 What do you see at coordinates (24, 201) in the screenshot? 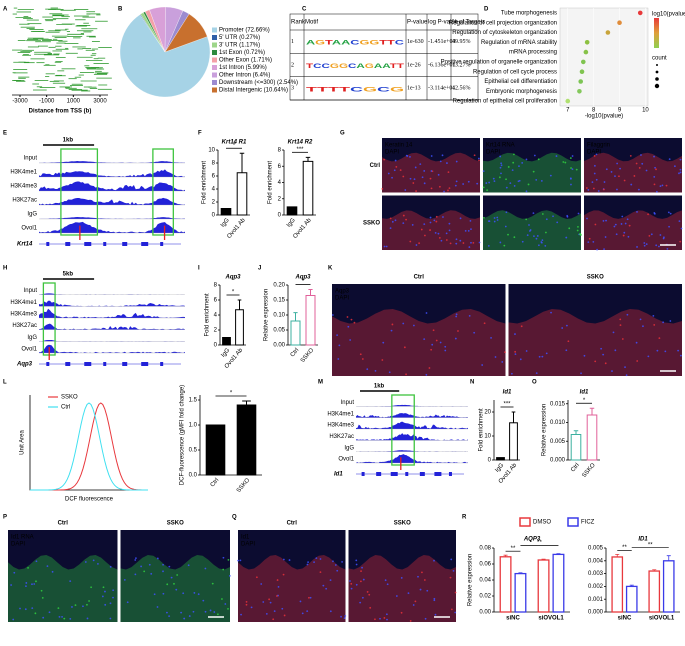
I see `track-label: H3K27ac` at bounding box center [24, 201].